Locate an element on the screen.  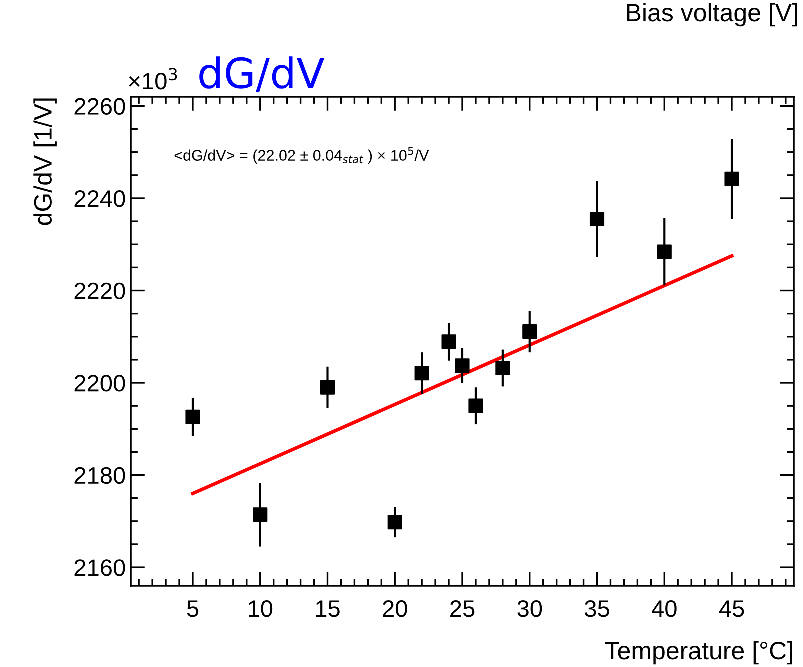
y-tick-label: 2220 is located at coordinates (100, 291).